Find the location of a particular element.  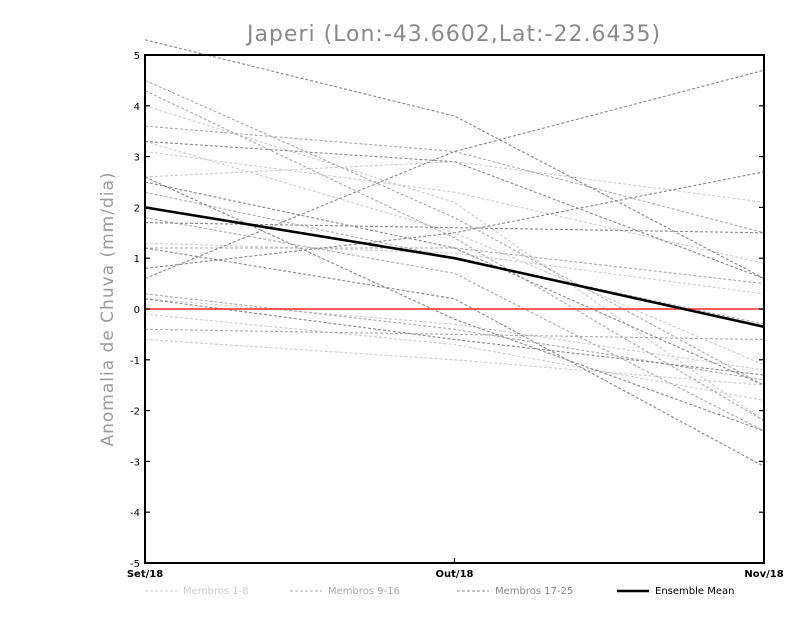

y-tick-label: -5 is located at coordinates (135, 564).